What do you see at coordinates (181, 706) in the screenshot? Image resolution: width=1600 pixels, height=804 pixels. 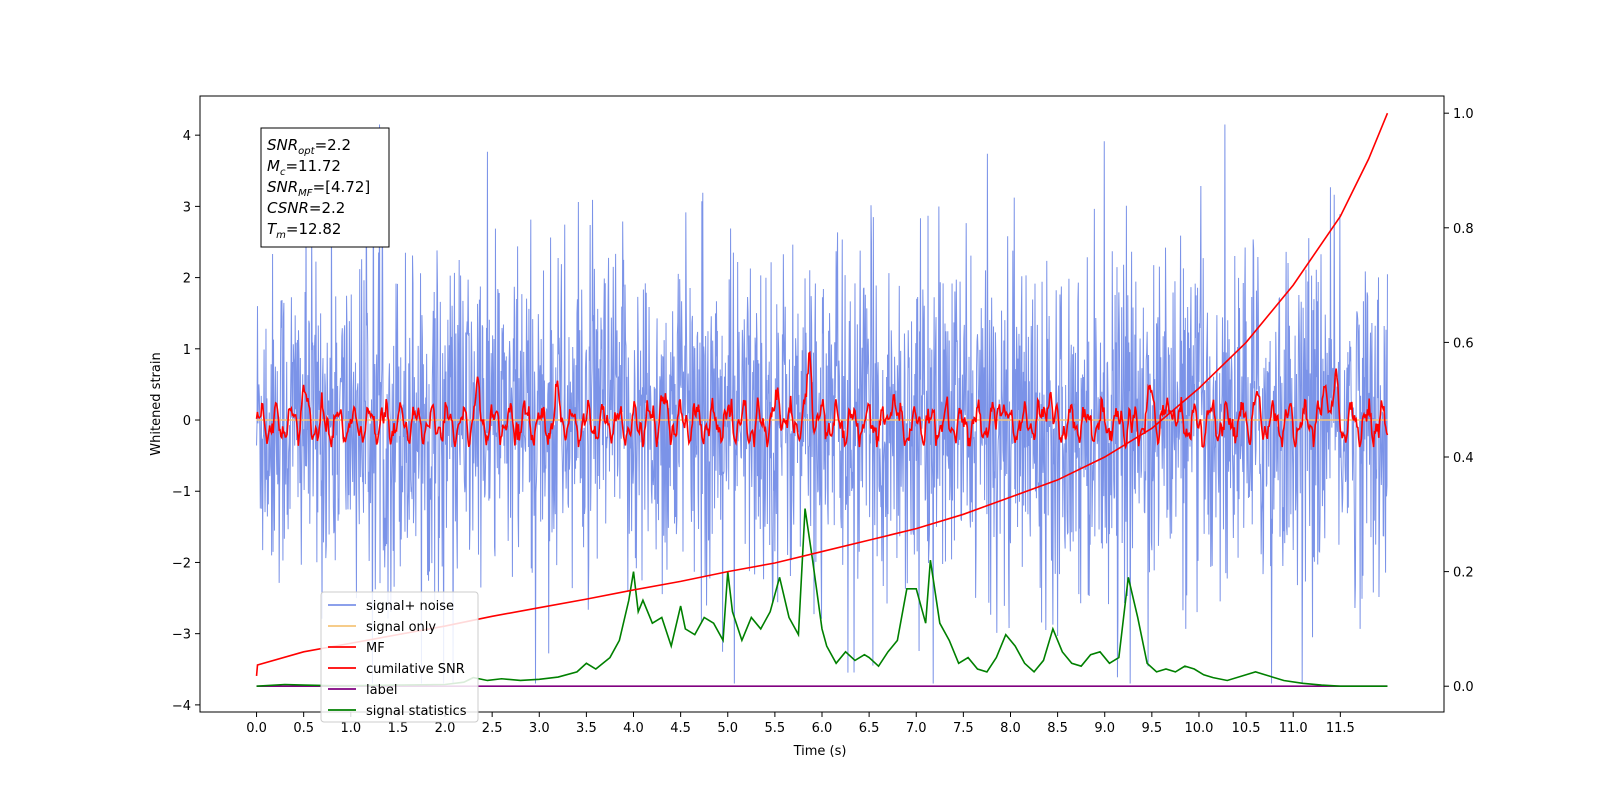 I see `y-tick-label: −4` at bounding box center [181, 706].